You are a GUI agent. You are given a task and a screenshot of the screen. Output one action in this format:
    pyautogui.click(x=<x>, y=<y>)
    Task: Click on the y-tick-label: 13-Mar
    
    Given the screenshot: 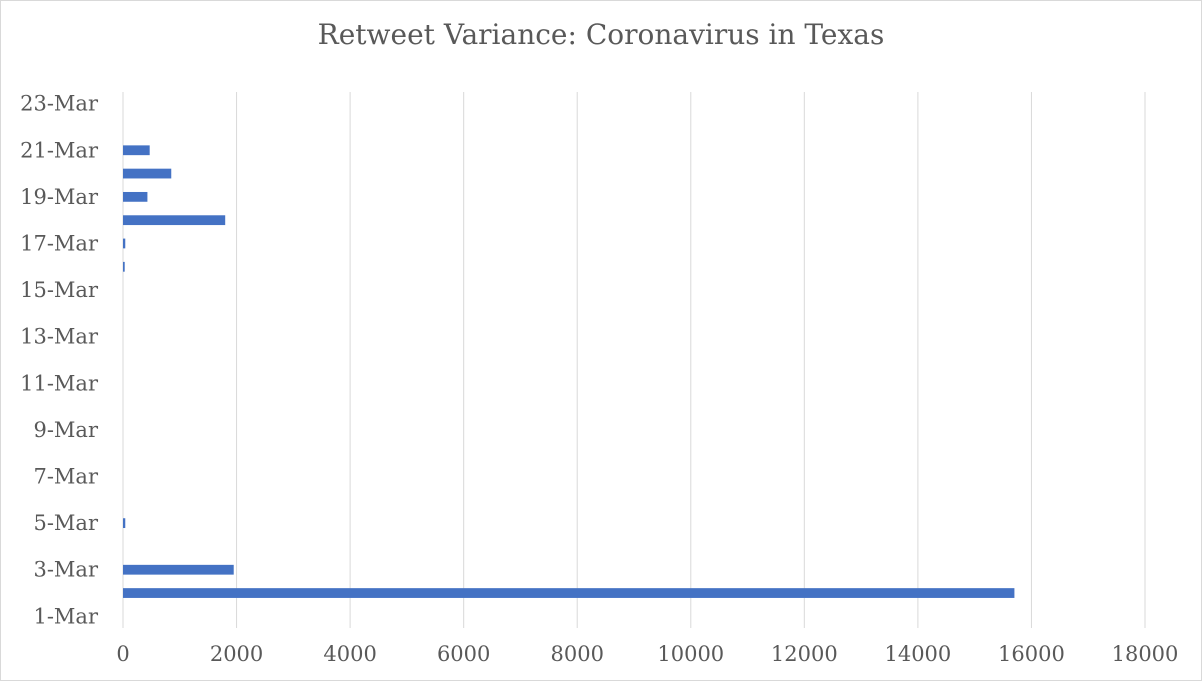 What is the action you would take?
    pyautogui.click(x=59, y=337)
    